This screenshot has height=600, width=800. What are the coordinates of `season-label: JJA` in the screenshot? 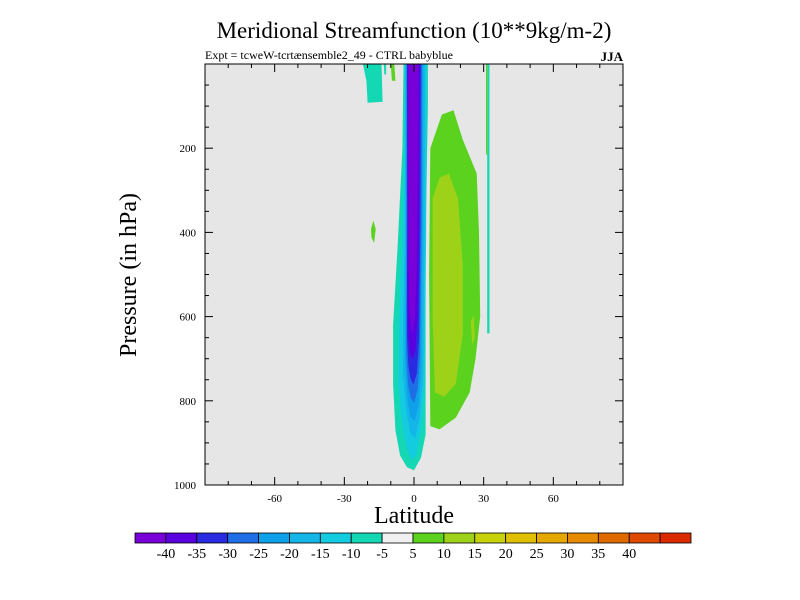 It's located at (612, 56).